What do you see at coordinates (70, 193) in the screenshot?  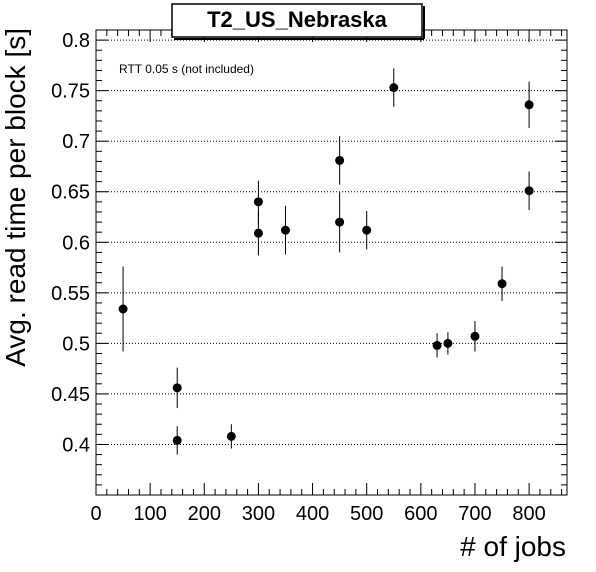 I see `y-tick-label: 0.65` at bounding box center [70, 193].